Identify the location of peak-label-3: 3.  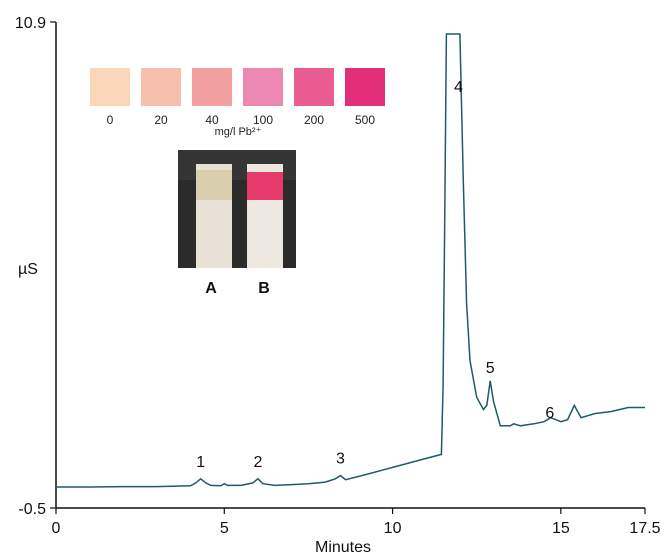
(340, 459).